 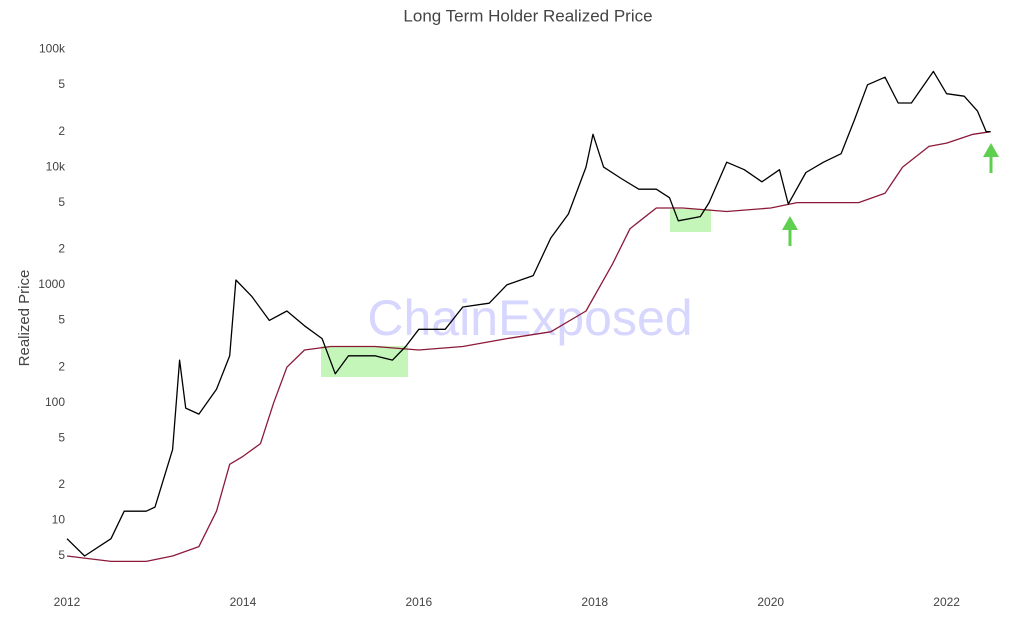 I want to click on chart-title: Long Term Holder Realized Price, so click(x=527, y=15).